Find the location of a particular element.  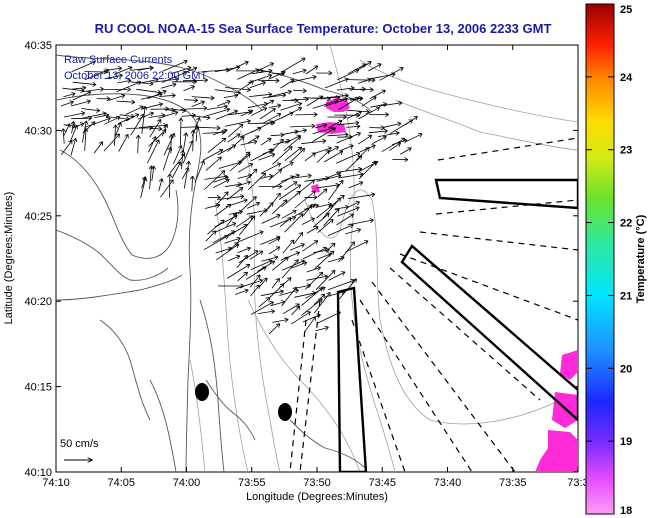

x-tick-label: 74:00 is located at coordinates (187, 483).